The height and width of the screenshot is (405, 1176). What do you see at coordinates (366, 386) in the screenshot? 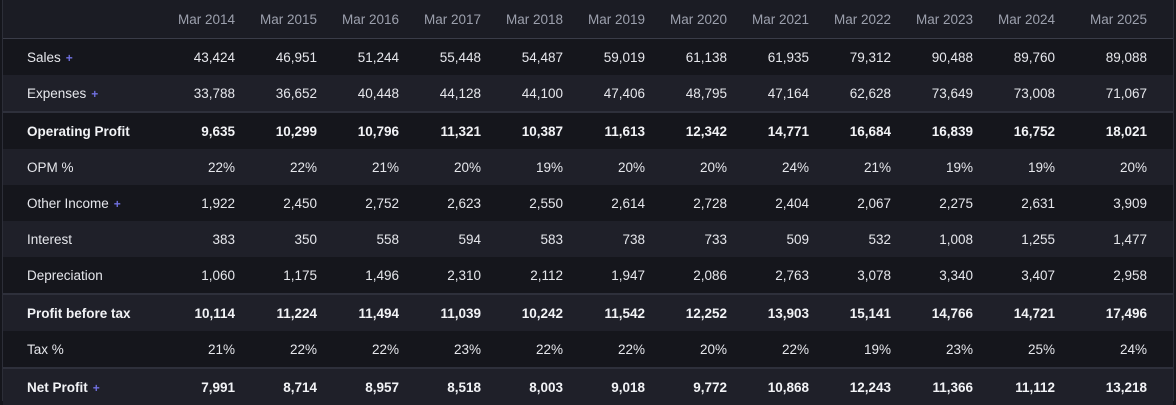
I see `value-cell: 8,957` at bounding box center [366, 386].